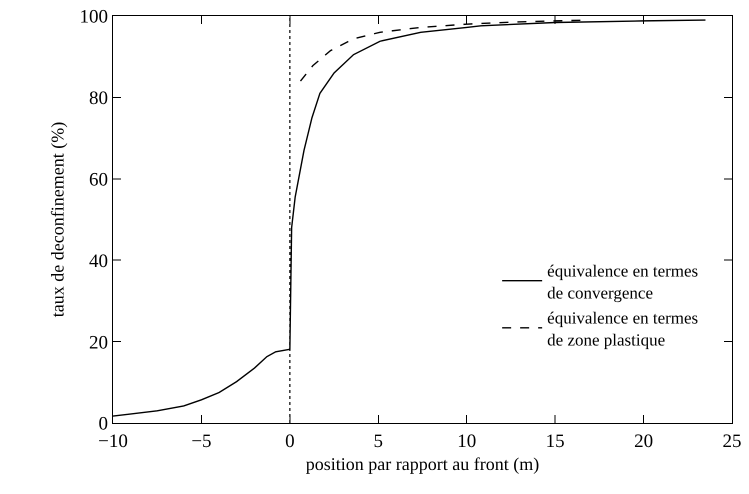 The image size is (749, 494). I want to click on x-tick-label: 10, so click(466, 441).